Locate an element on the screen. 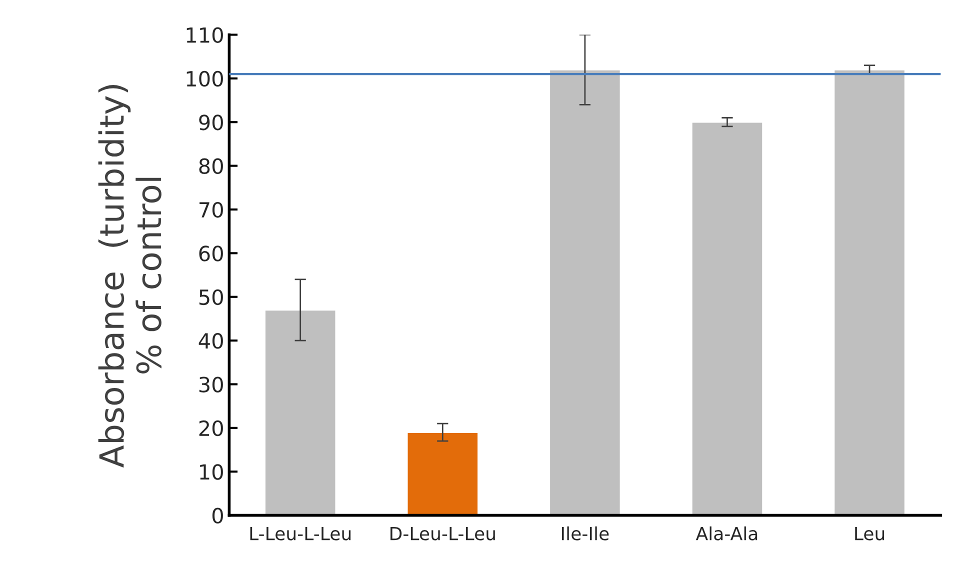  y-tick-label: 30 is located at coordinates (211, 384).